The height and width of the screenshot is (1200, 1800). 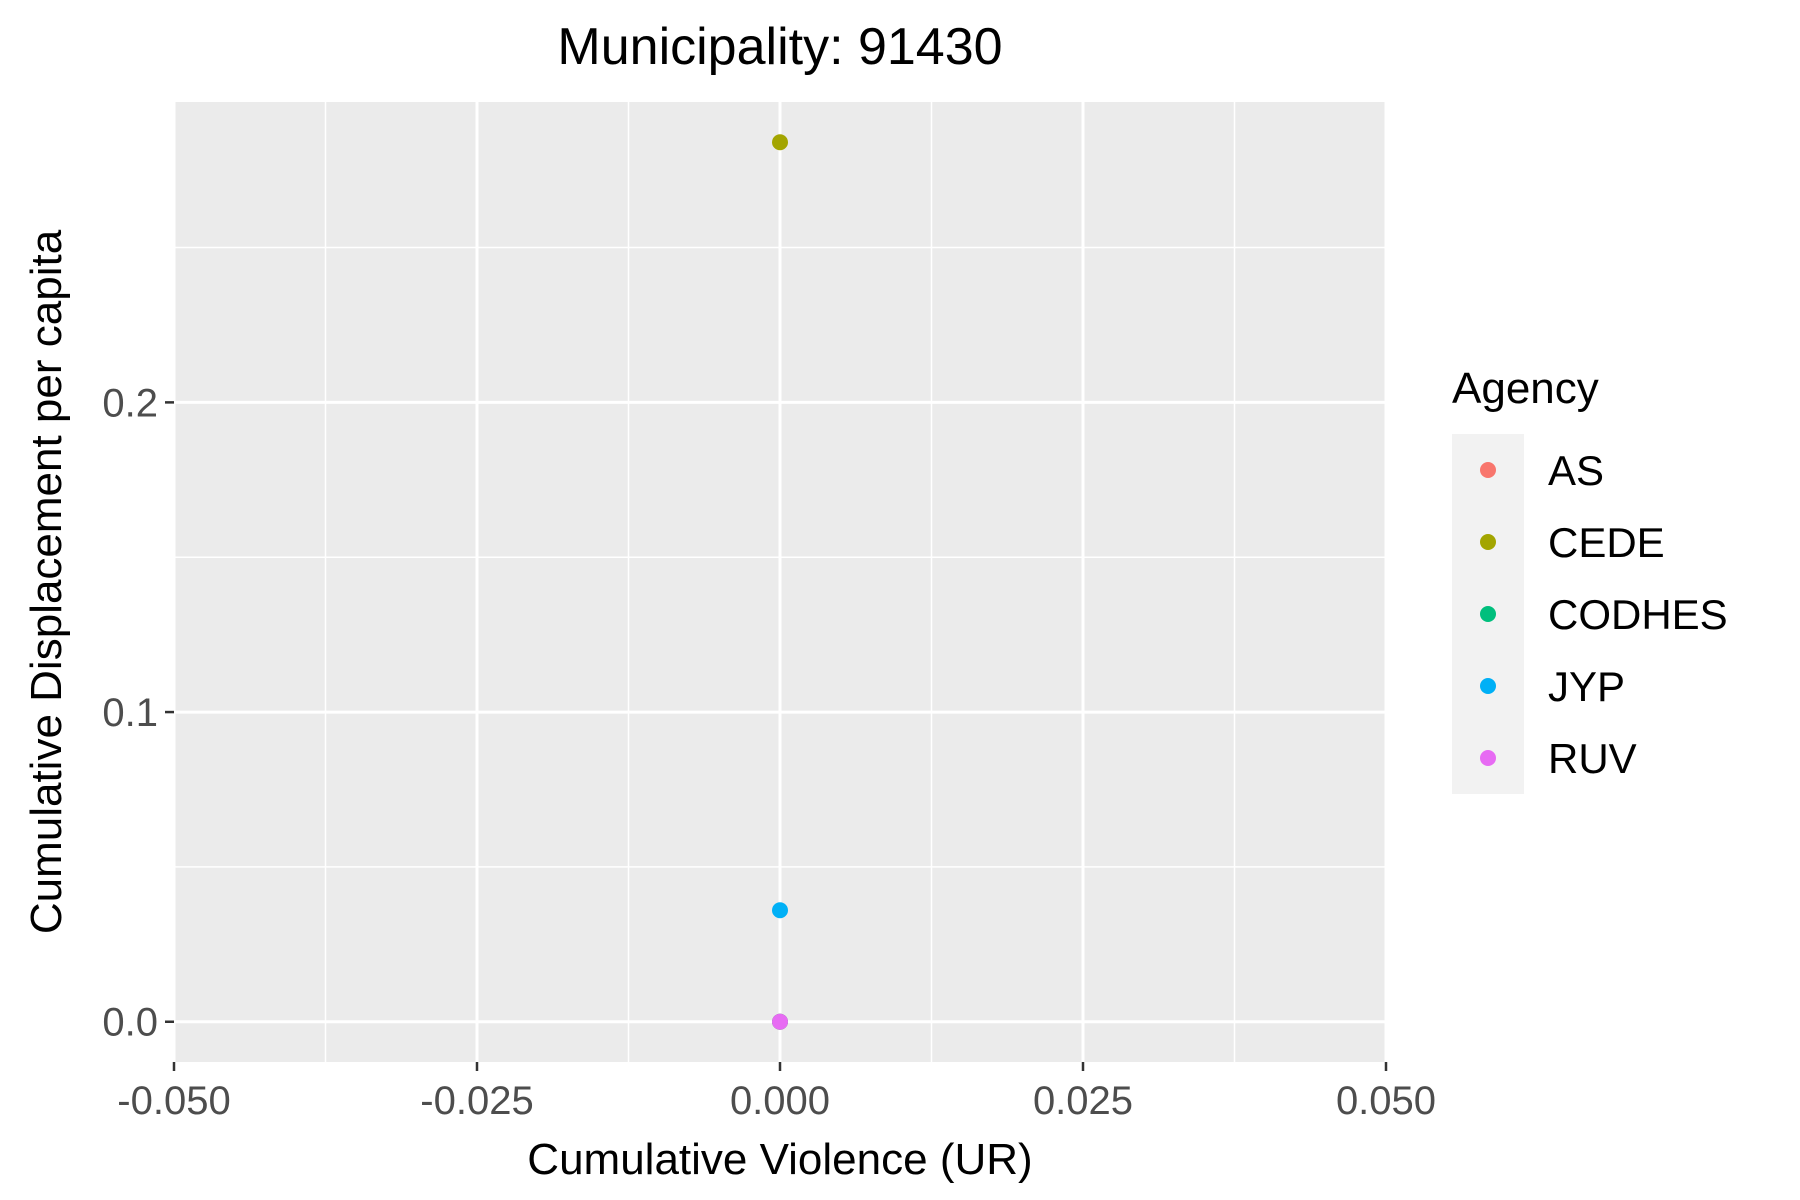 What do you see at coordinates (779, 1159) in the screenshot?
I see `x-axis-title: Cumulative Violence (UR)` at bounding box center [779, 1159].